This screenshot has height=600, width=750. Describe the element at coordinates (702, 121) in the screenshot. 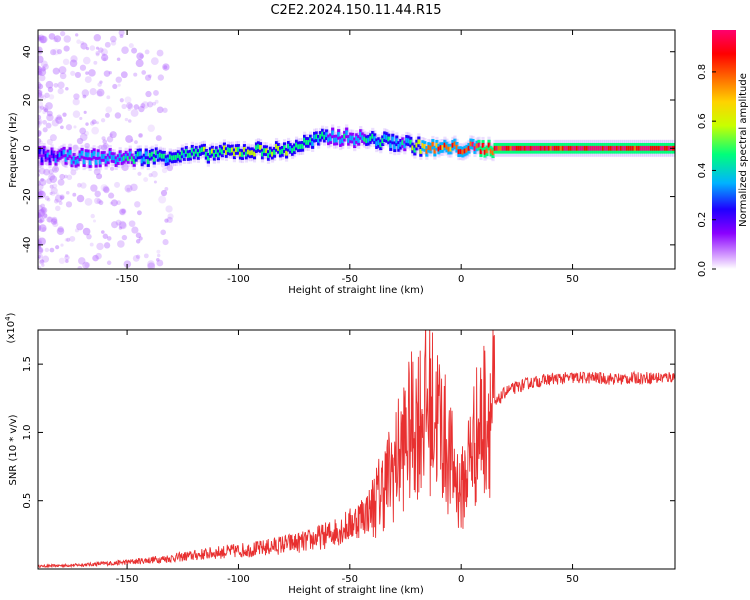

I see `colorbar-tick-label: 0.6` at that location.